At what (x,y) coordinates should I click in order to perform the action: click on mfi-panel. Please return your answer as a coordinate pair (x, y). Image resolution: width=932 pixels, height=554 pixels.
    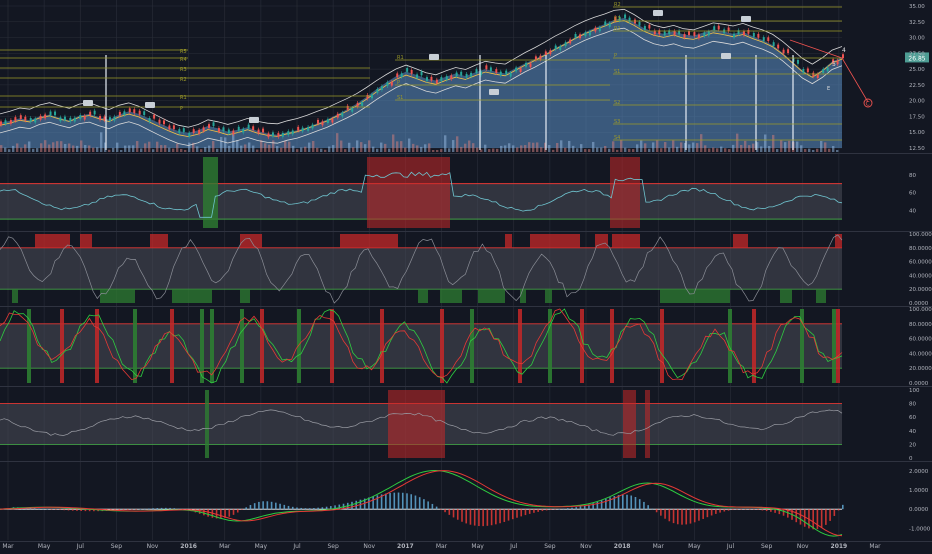
    Looking at the image, I should click on (421, 424).